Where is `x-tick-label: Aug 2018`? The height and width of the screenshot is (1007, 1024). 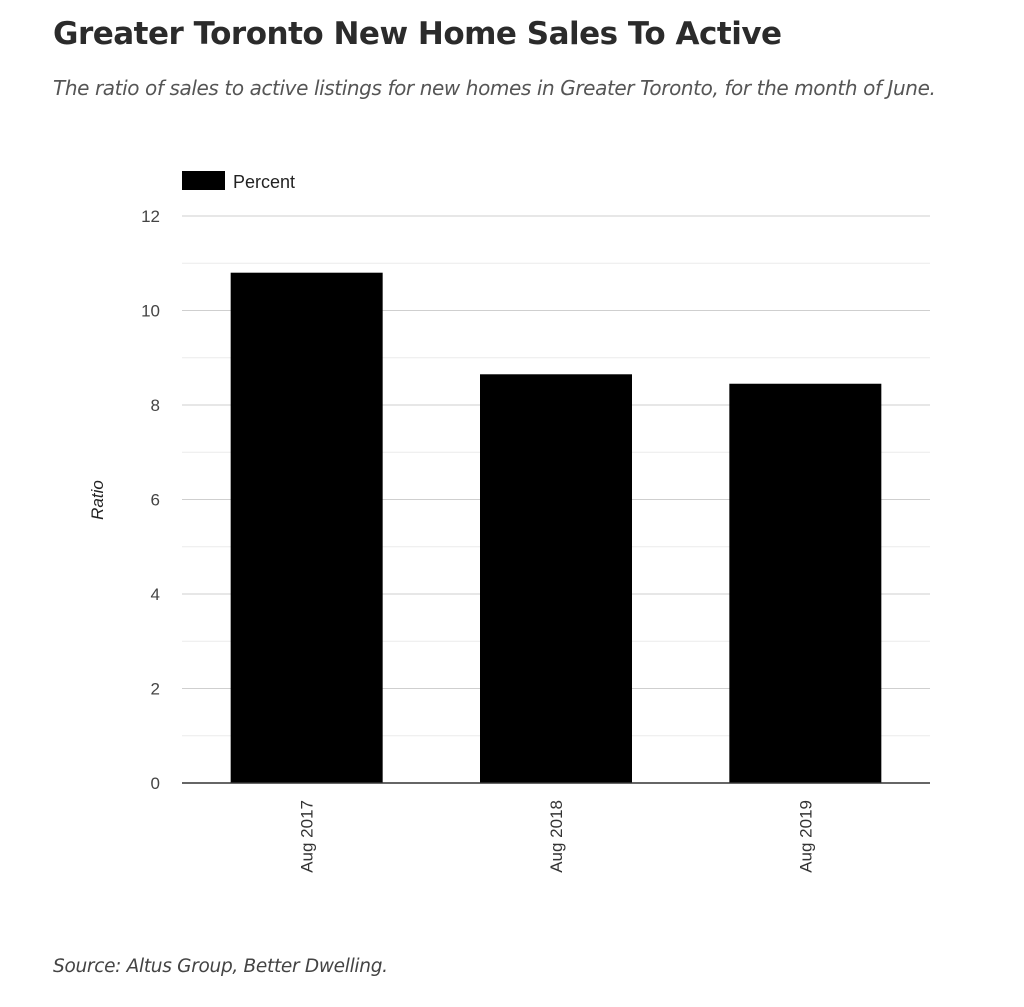 x-tick-label: Aug 2018 is located at coordinates (556, 836).